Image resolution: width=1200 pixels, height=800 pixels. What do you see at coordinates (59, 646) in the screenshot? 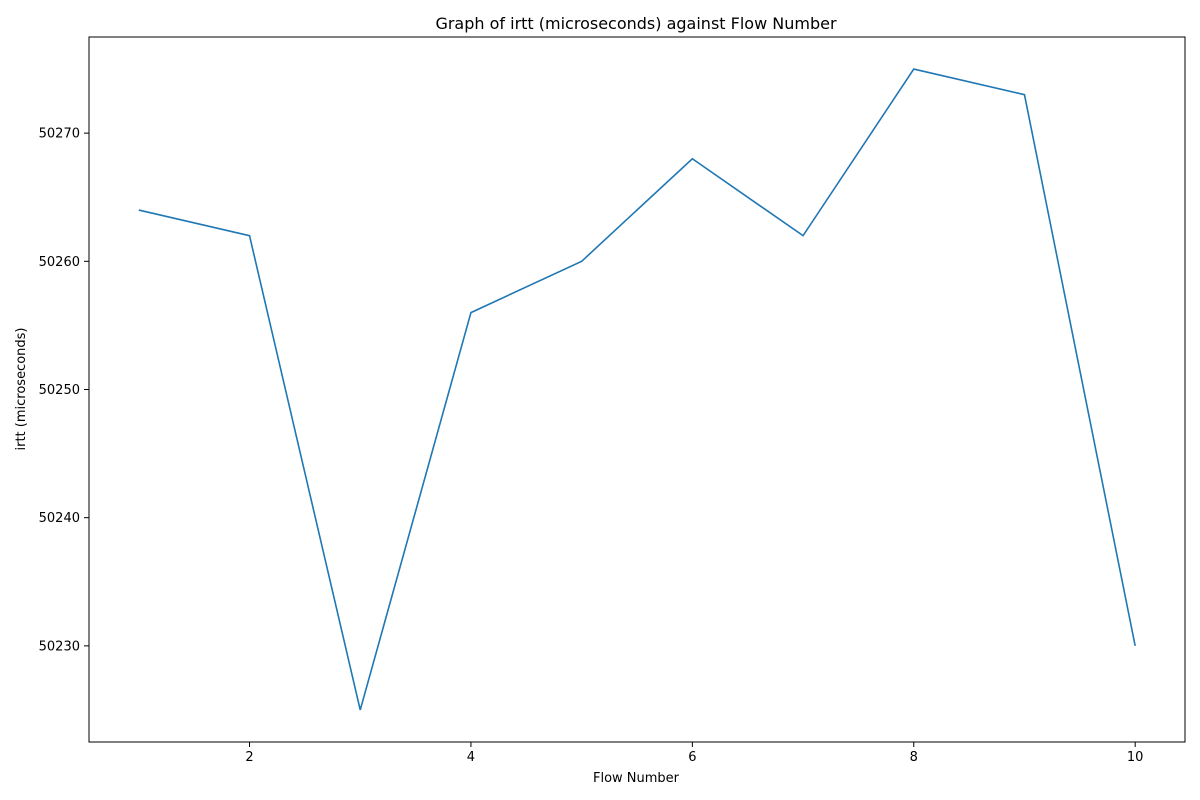
I see `y-tick-label: 50230` at bounding box center [59, 646].